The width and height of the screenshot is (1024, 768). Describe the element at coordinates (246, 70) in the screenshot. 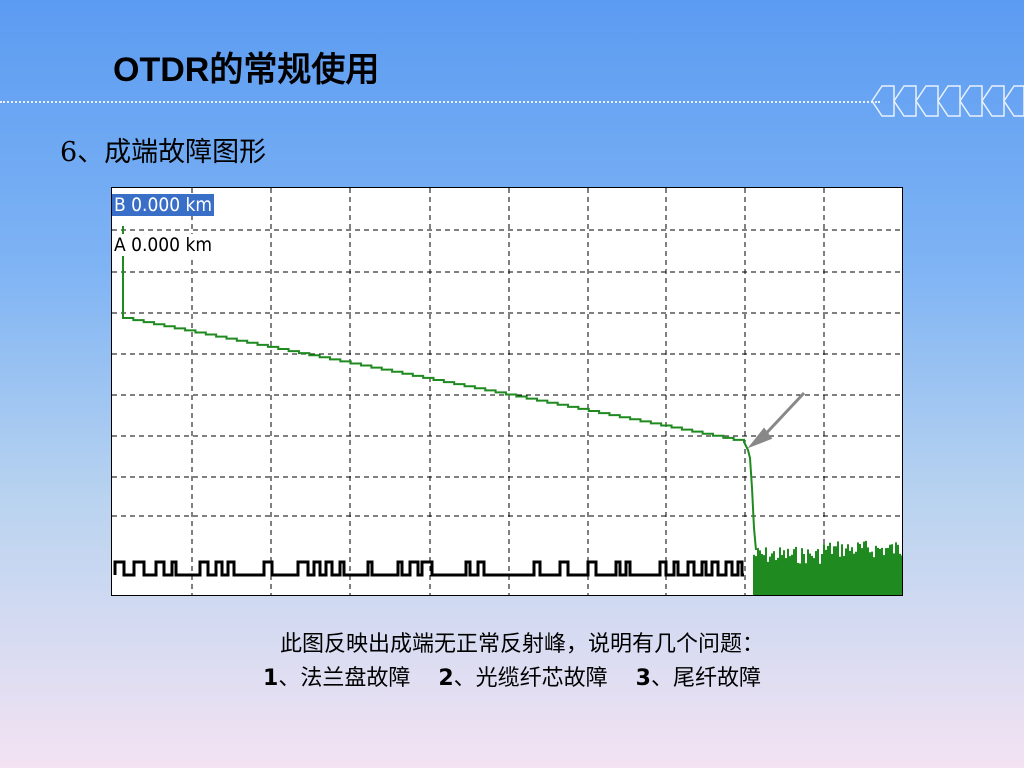

I see `slide-title: OTDR的常规使用` at that location.